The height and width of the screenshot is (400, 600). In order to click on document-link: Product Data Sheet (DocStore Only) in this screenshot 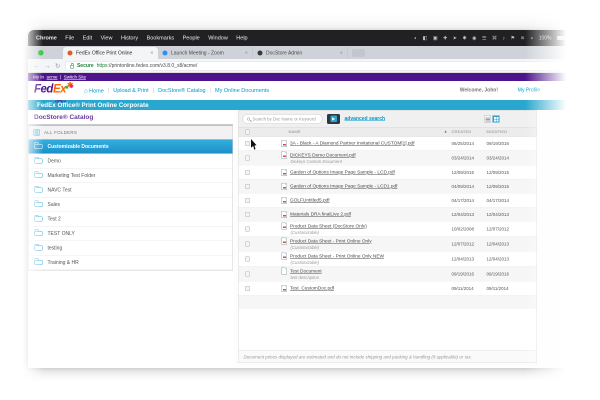, I will do `click(324, 226)`.